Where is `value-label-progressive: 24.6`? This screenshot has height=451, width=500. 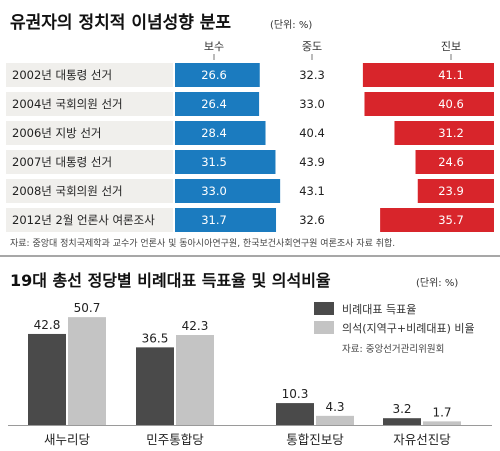 value-label-progressive: 24.6 is located at coordinates (451, 162).